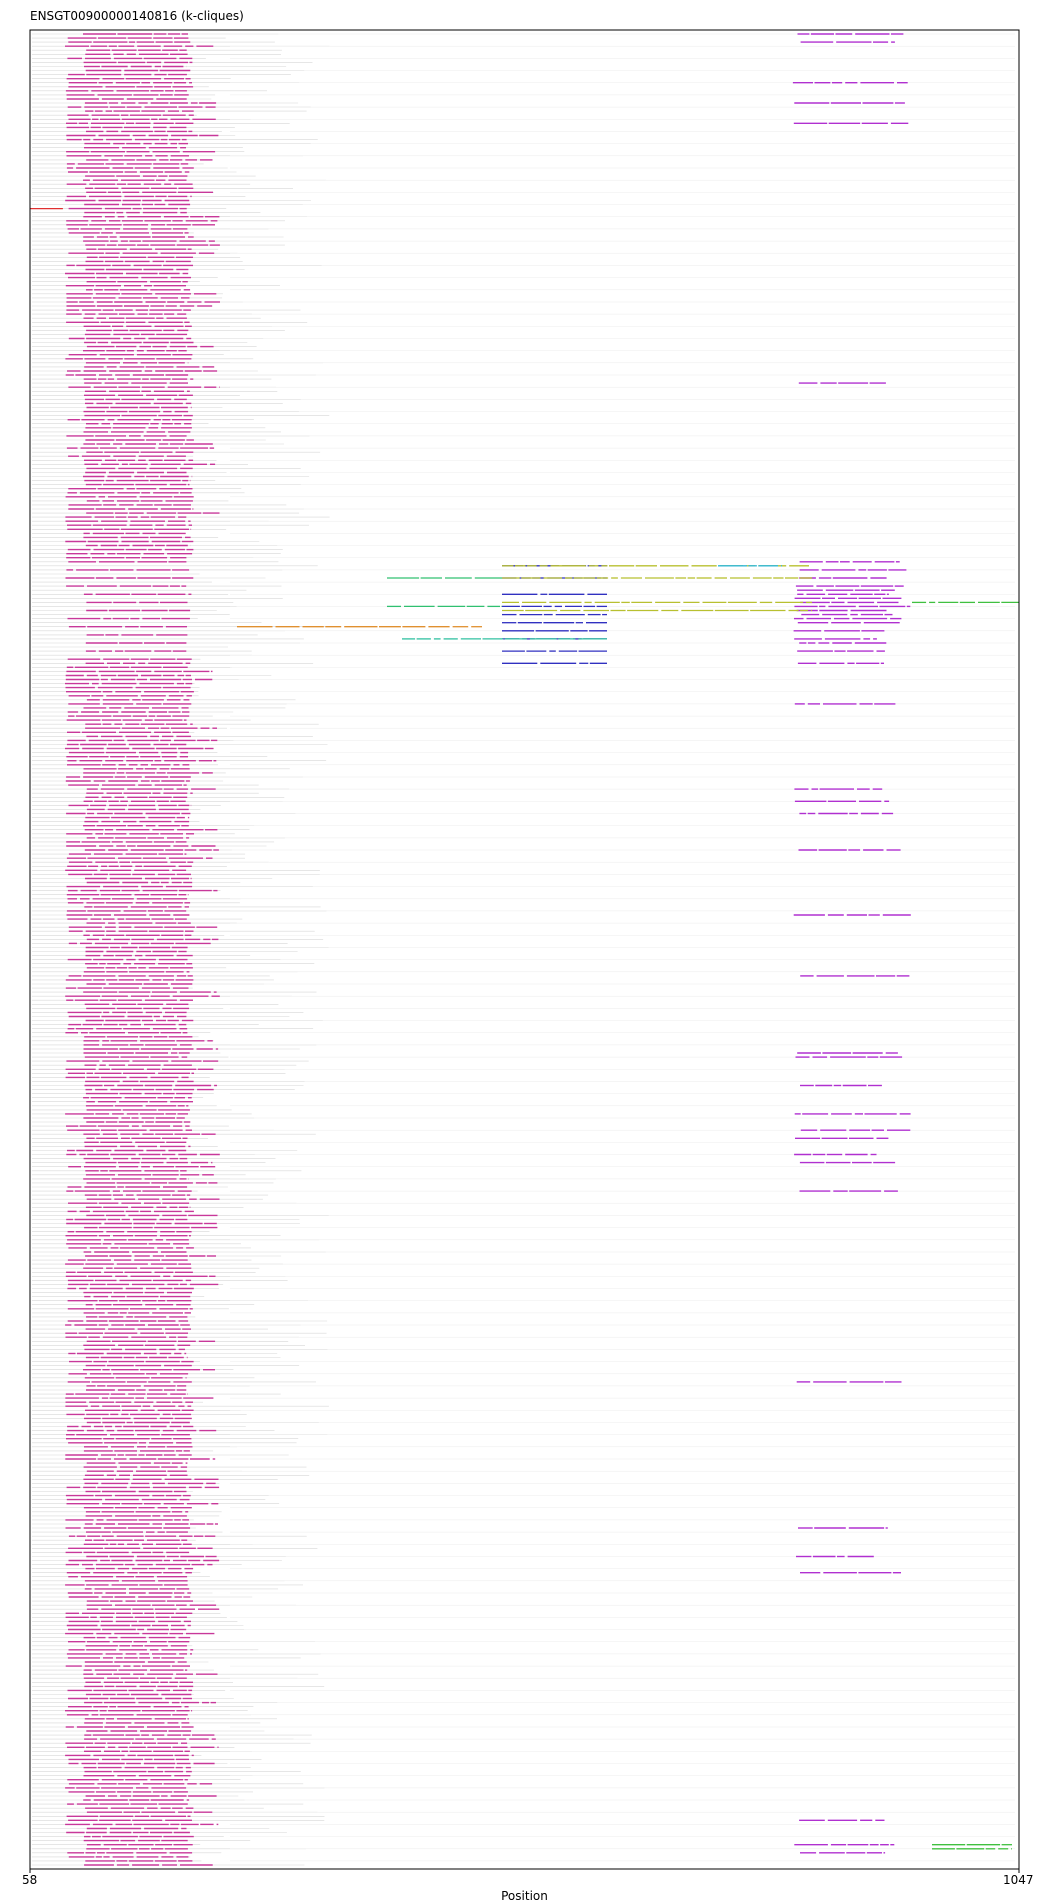  What do you see at coordinates (524, 1896) in the screenshot?
I see `x-axis-label: Position` at bounding box center [524, 1896].